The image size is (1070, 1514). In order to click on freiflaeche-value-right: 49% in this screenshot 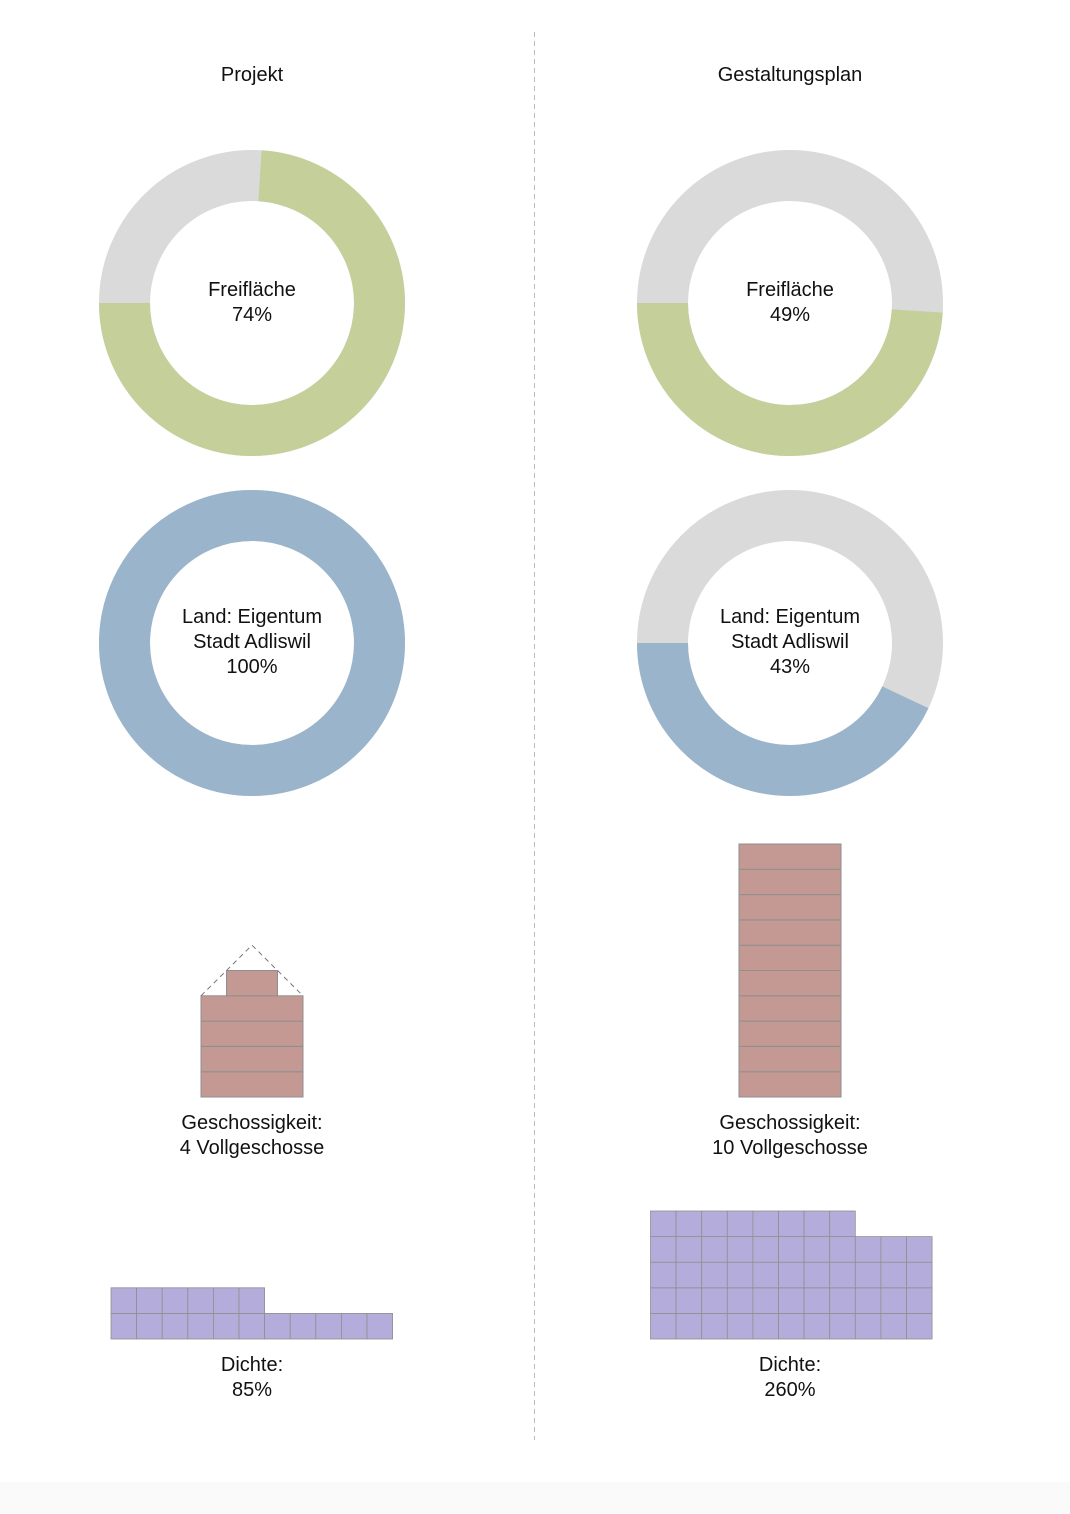, I will do `click(790, 315)`.